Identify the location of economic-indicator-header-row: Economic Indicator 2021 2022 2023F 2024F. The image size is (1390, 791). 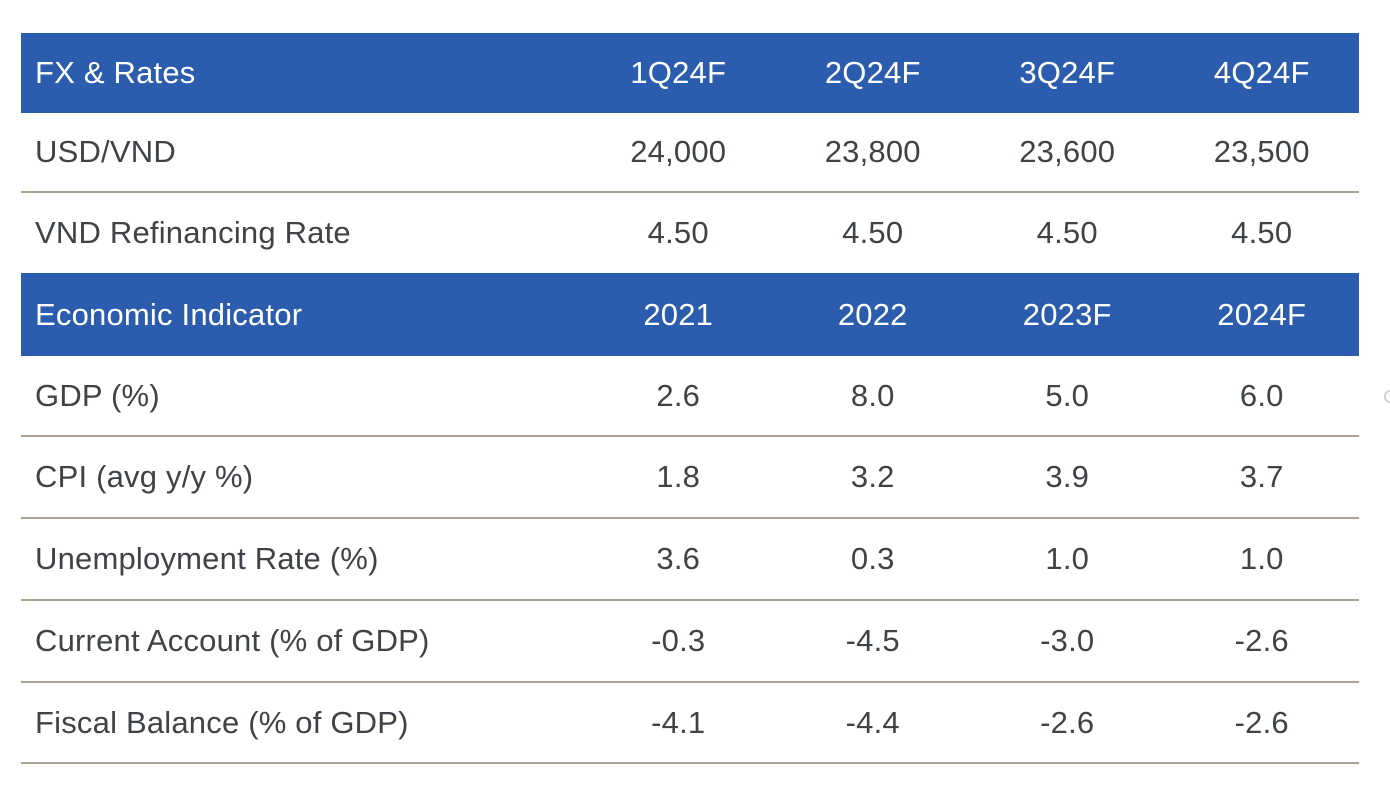
(690, 314).